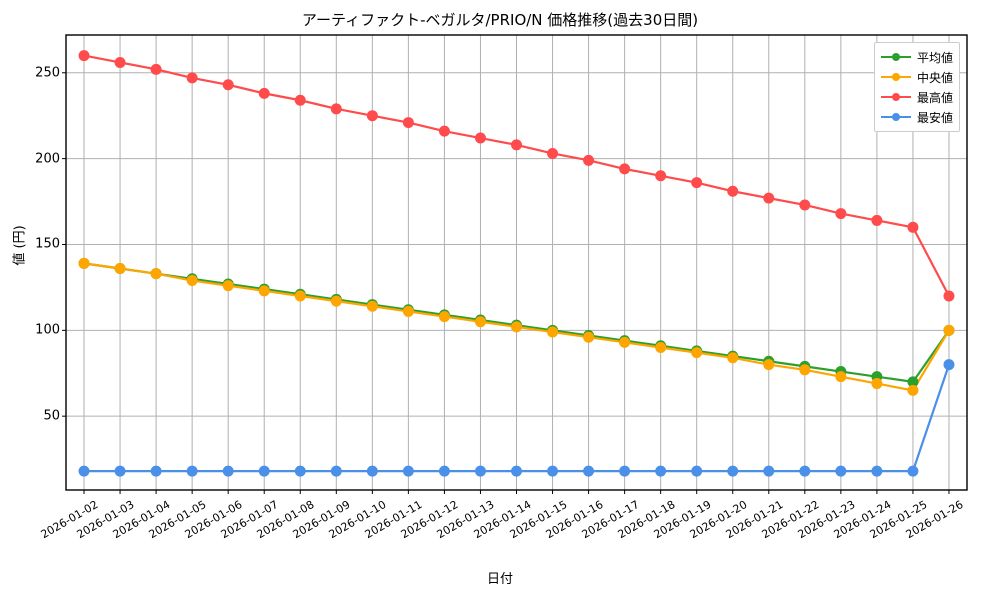  What do you see at coordinates (934, 97) in the screenshot?
I see `legend-label: 最高値` at bounding box center [934, 97].